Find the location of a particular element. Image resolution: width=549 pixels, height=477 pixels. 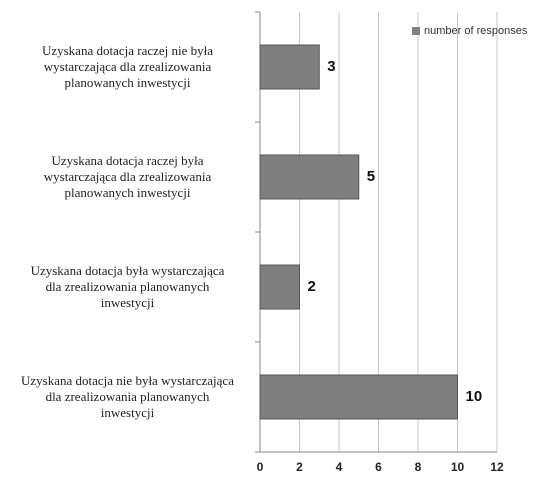

x-tick-label: 0 is located at coordinates (260, 467).